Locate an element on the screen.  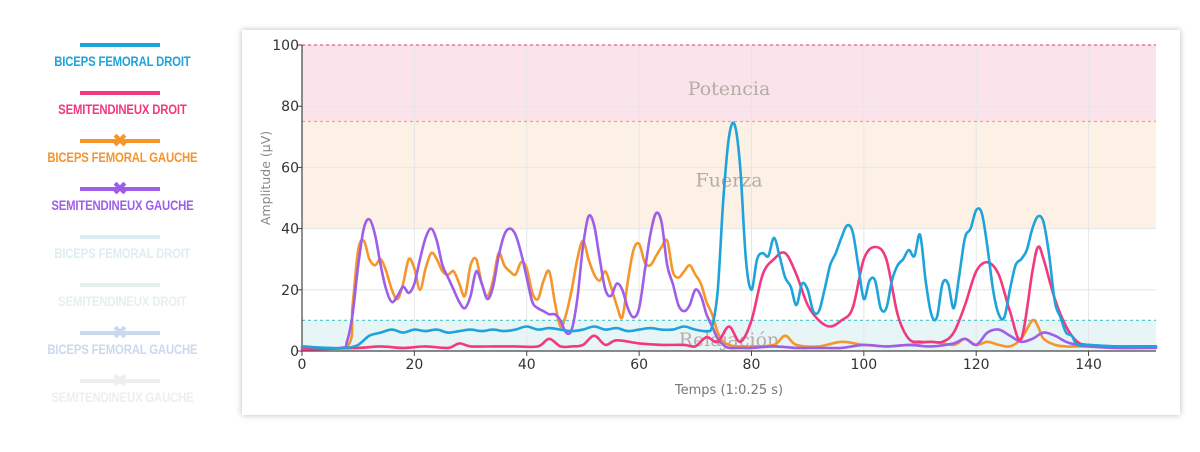
band-label-1: Fuerza is located at coordinates (728, 181).